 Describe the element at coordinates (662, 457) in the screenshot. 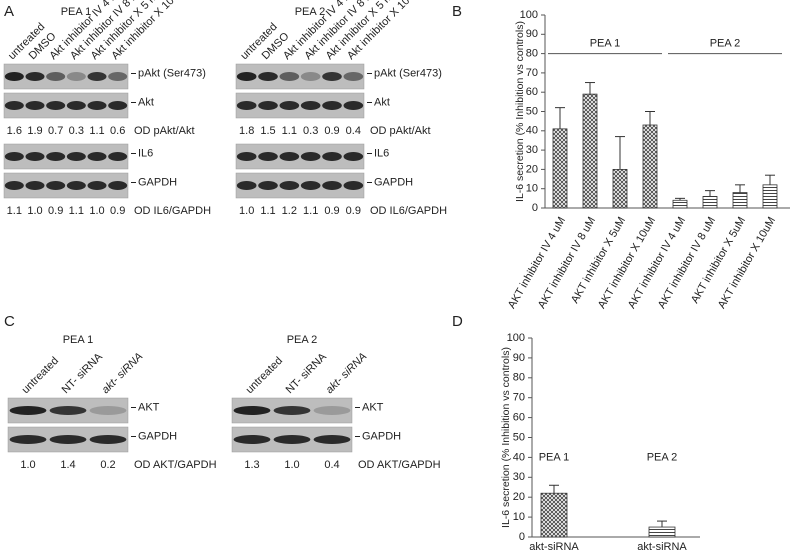

I see `annotation: PEA 2` at that location.